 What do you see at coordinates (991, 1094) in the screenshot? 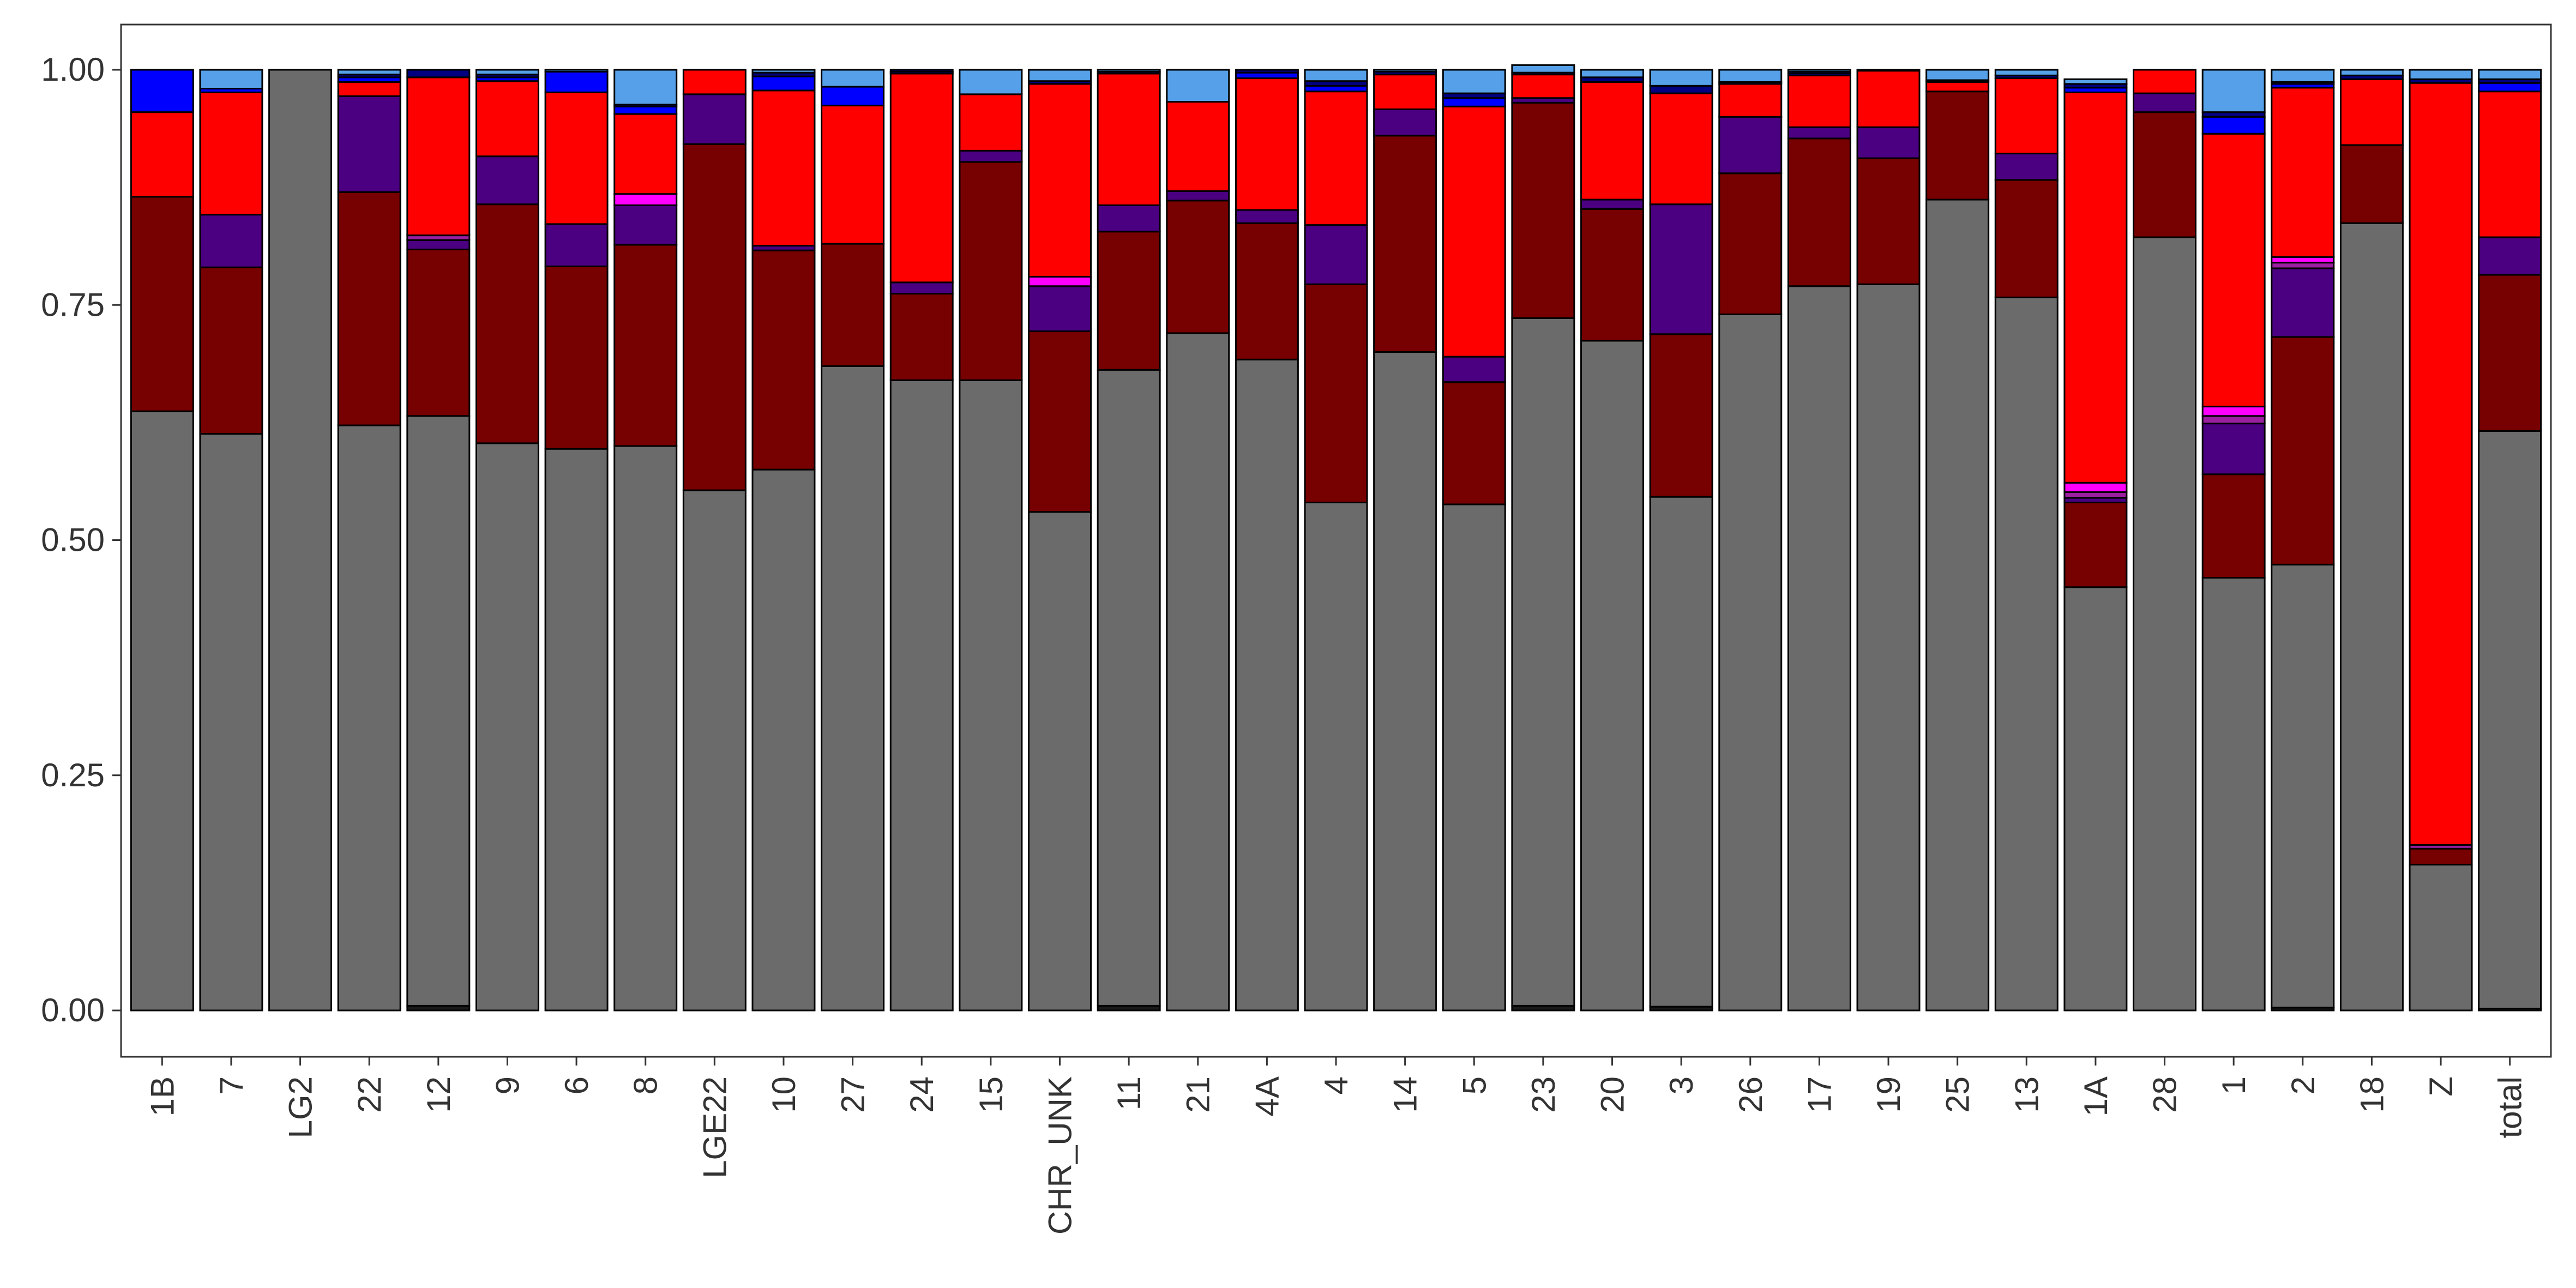
I see `x-tick-label-15: 15` at bounding box center [991, 1094].